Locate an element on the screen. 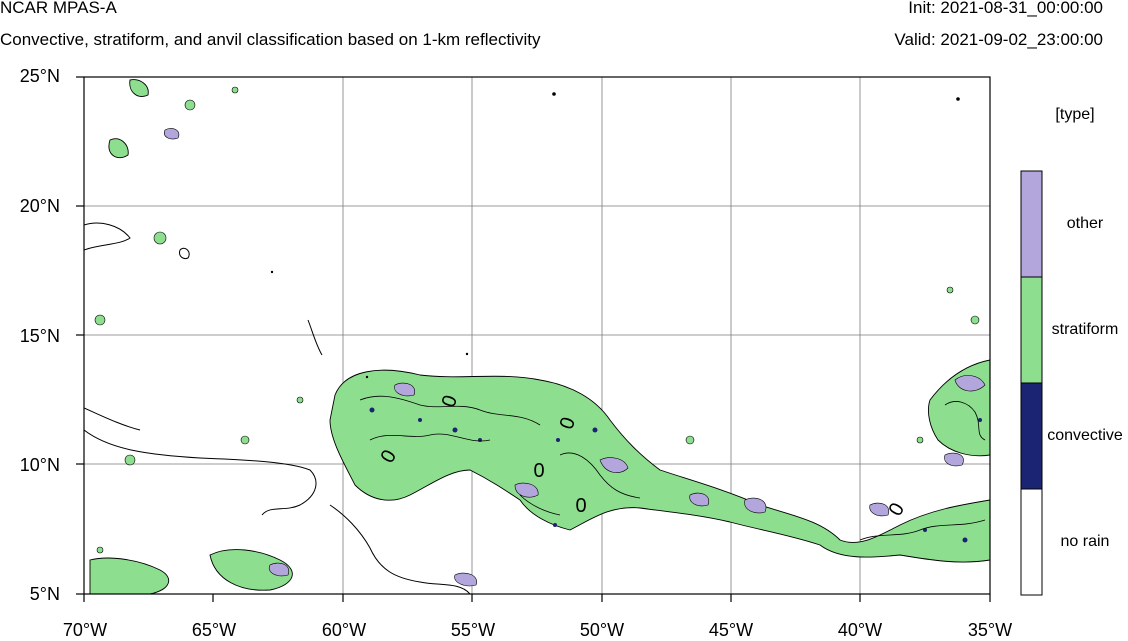 The width and height of the screenshot is (1128, 641). legend-label-stratiform: stratiform is located at coordinates (1085, 329).